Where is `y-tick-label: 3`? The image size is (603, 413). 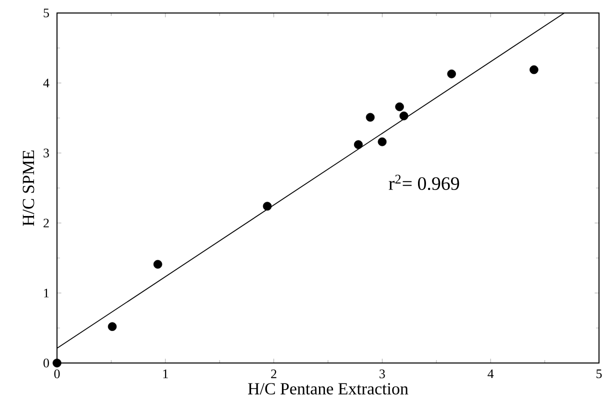
y-tick-label: 3 is located at coordinates (46, 153).